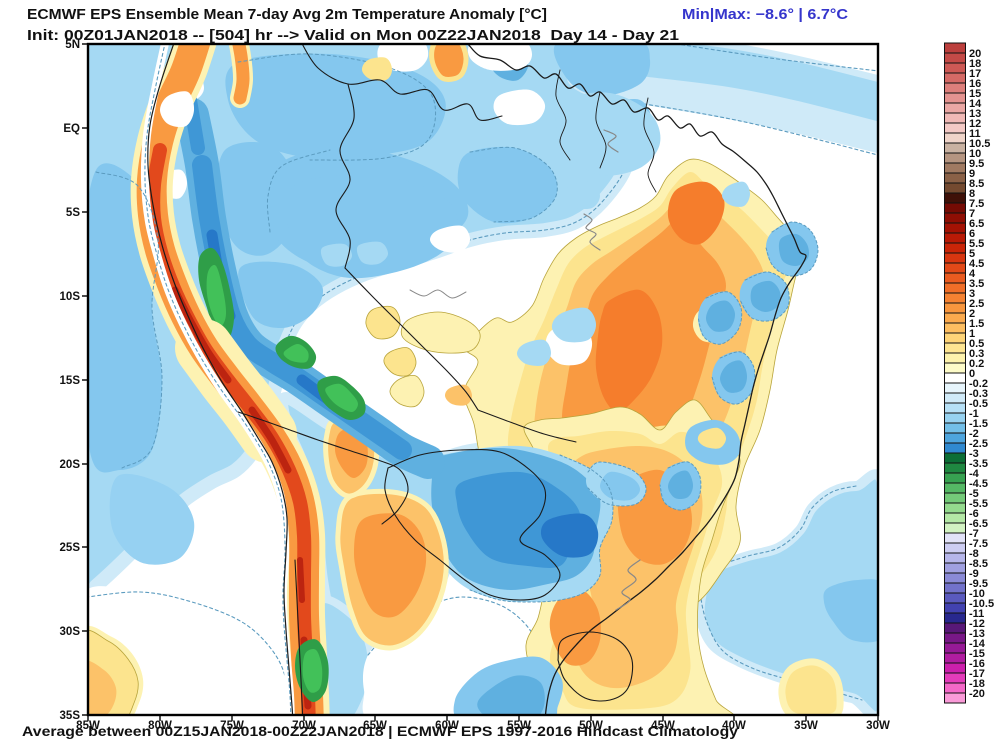  I want to click on svg-text: -20, so click(977, 694).